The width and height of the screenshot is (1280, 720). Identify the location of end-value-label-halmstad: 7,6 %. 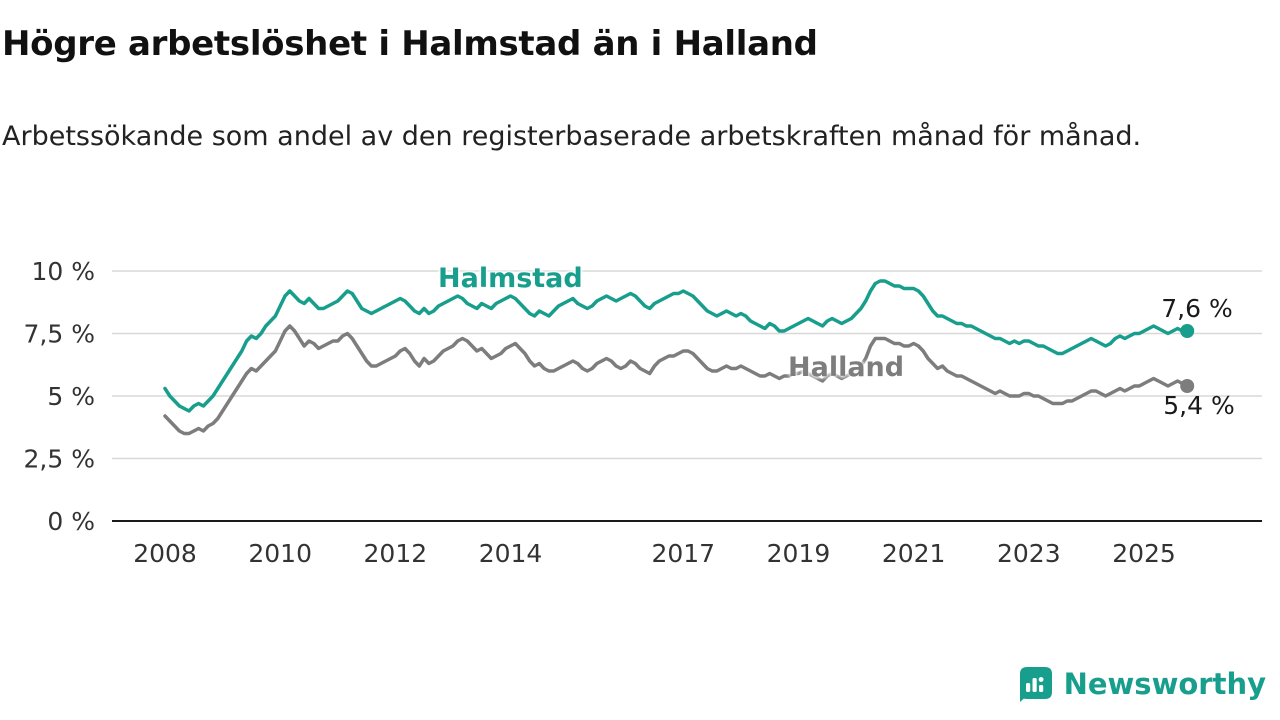
(1197, 308).